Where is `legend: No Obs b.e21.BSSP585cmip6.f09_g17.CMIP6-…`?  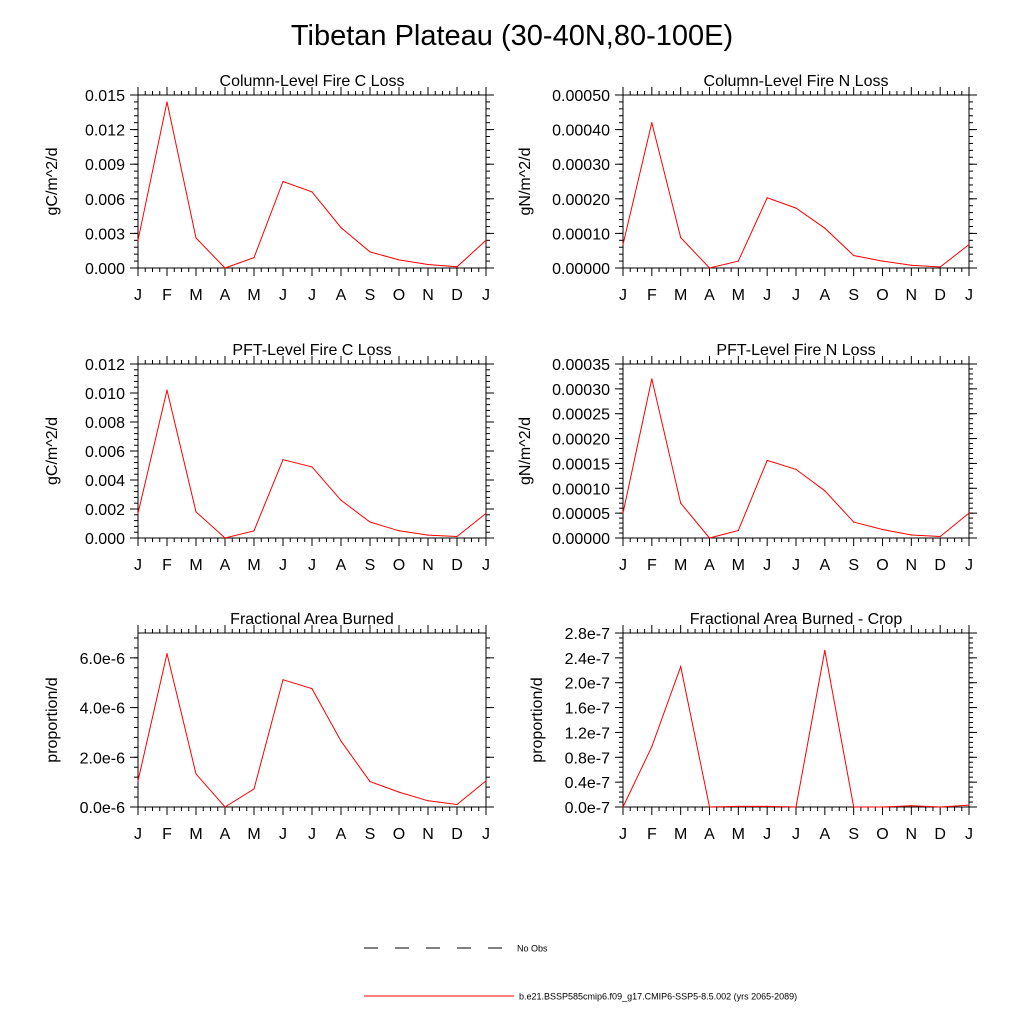
legend: No Obs b.e21.BSSP585cmip6.f09_g17.CMIP6-… is located at coordinates (580, 973).